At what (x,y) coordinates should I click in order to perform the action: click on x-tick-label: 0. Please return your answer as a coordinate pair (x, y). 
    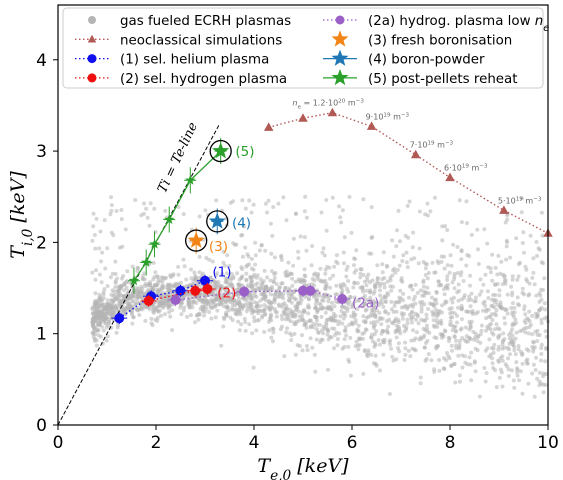
    Looking at the image, I should click on (58, 443).